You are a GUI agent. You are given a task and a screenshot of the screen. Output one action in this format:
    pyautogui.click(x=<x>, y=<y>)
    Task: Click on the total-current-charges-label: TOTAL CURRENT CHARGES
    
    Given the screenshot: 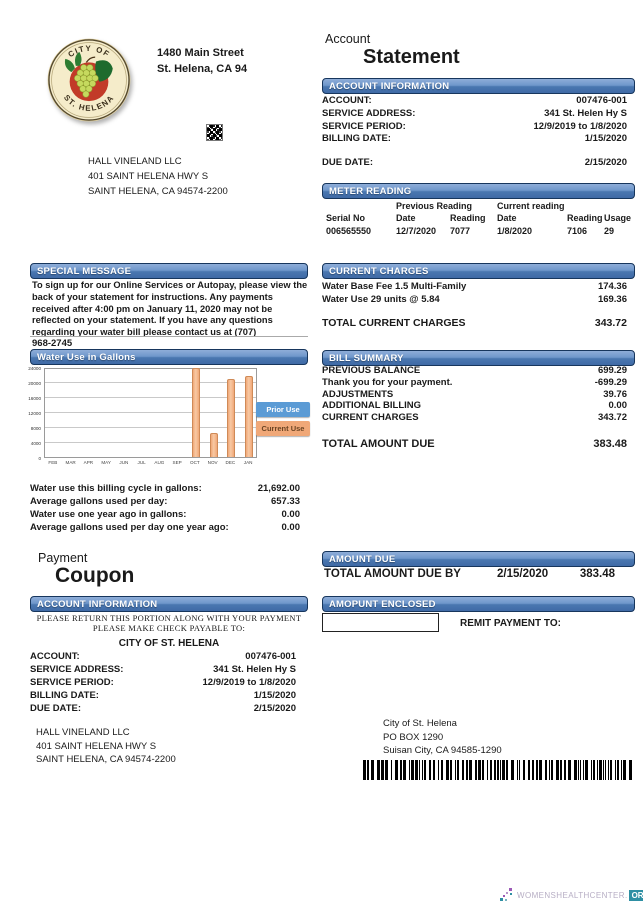 What is the action you would take?
    pyautogui.click(x=394, y=323)
    